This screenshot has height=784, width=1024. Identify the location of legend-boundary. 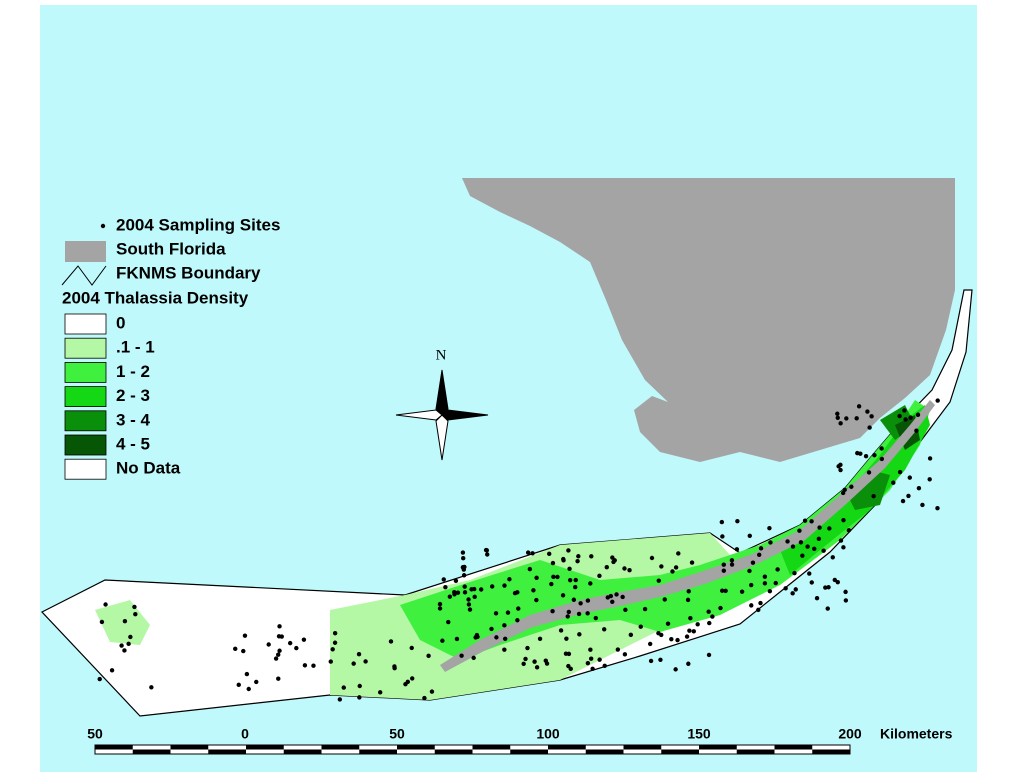
(84, 275).